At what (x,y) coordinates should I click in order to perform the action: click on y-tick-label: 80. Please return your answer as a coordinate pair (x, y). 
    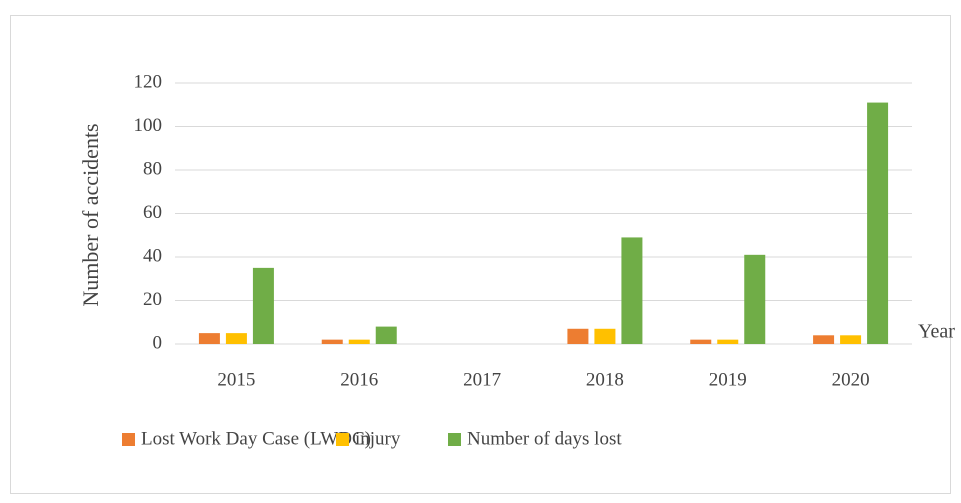
    Looking at the image, I should click on (152, 168).